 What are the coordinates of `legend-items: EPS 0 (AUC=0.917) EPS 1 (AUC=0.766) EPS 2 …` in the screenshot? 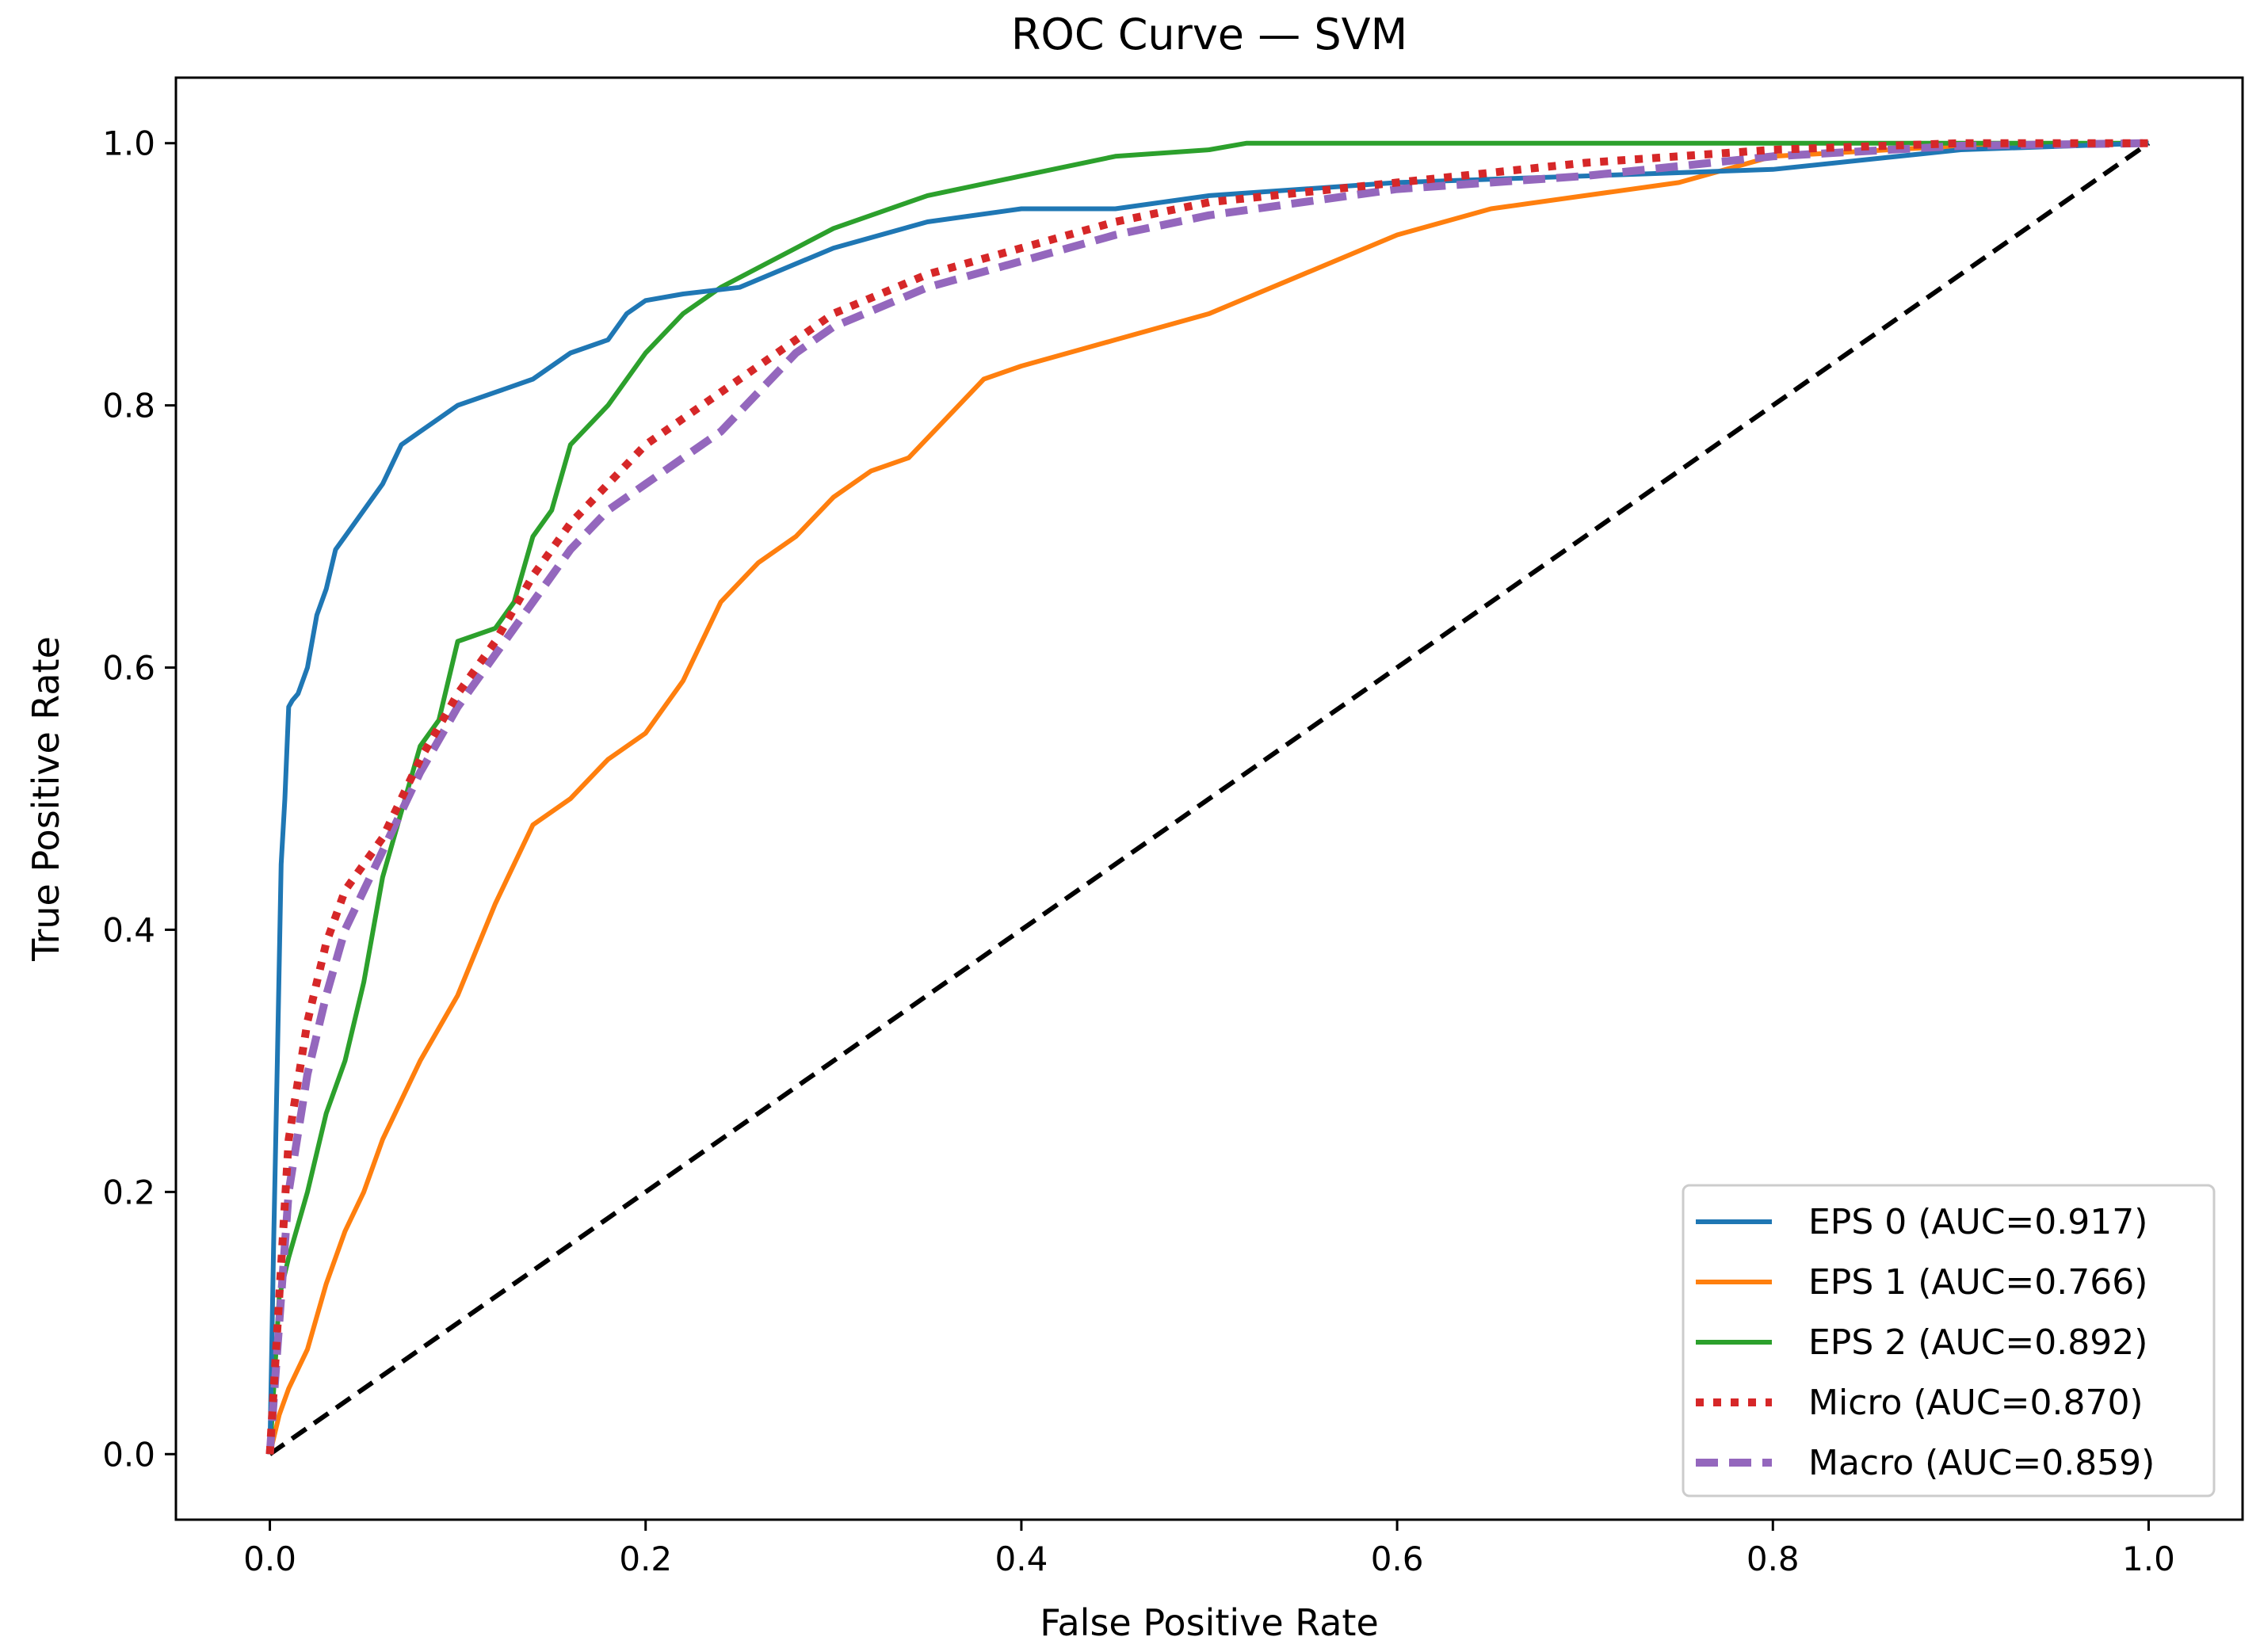 It's located at (1925, 1342).